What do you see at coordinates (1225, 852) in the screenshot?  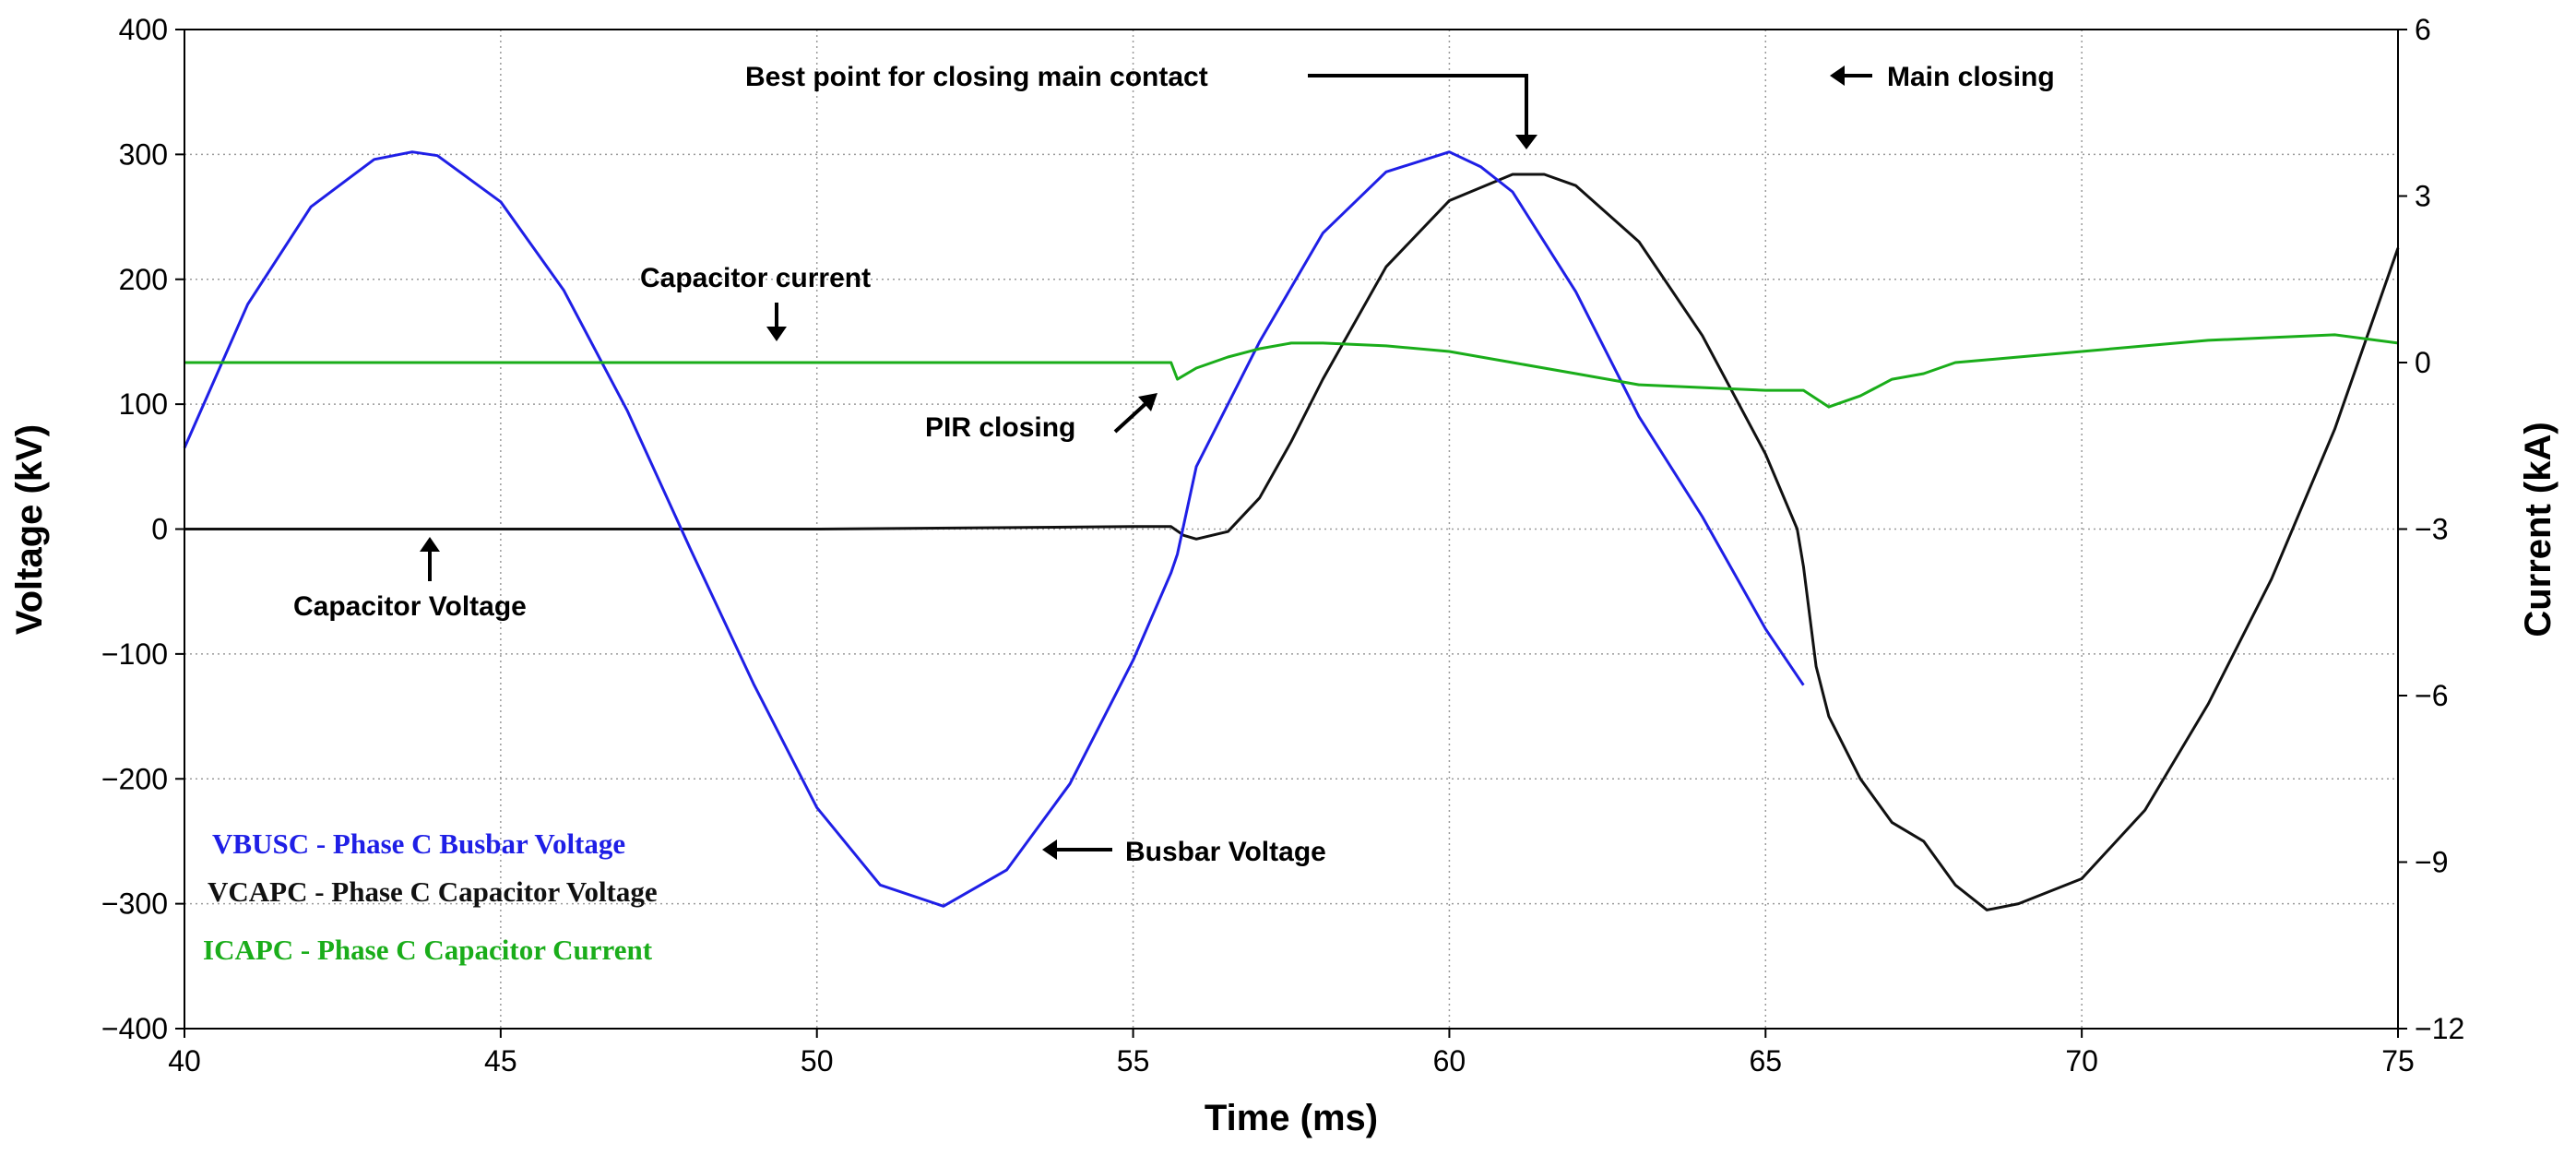 I see `annotation-busbar-voltage: Busbar Voltage` at bounding box center [1225, 852].